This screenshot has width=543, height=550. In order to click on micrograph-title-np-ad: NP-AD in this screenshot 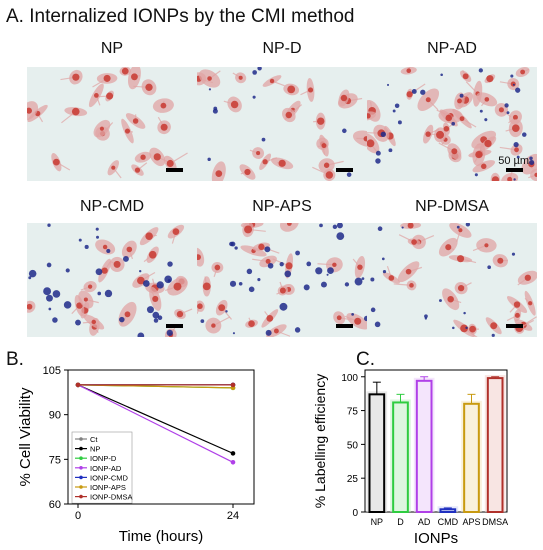, I will do `click(452, 48)`.